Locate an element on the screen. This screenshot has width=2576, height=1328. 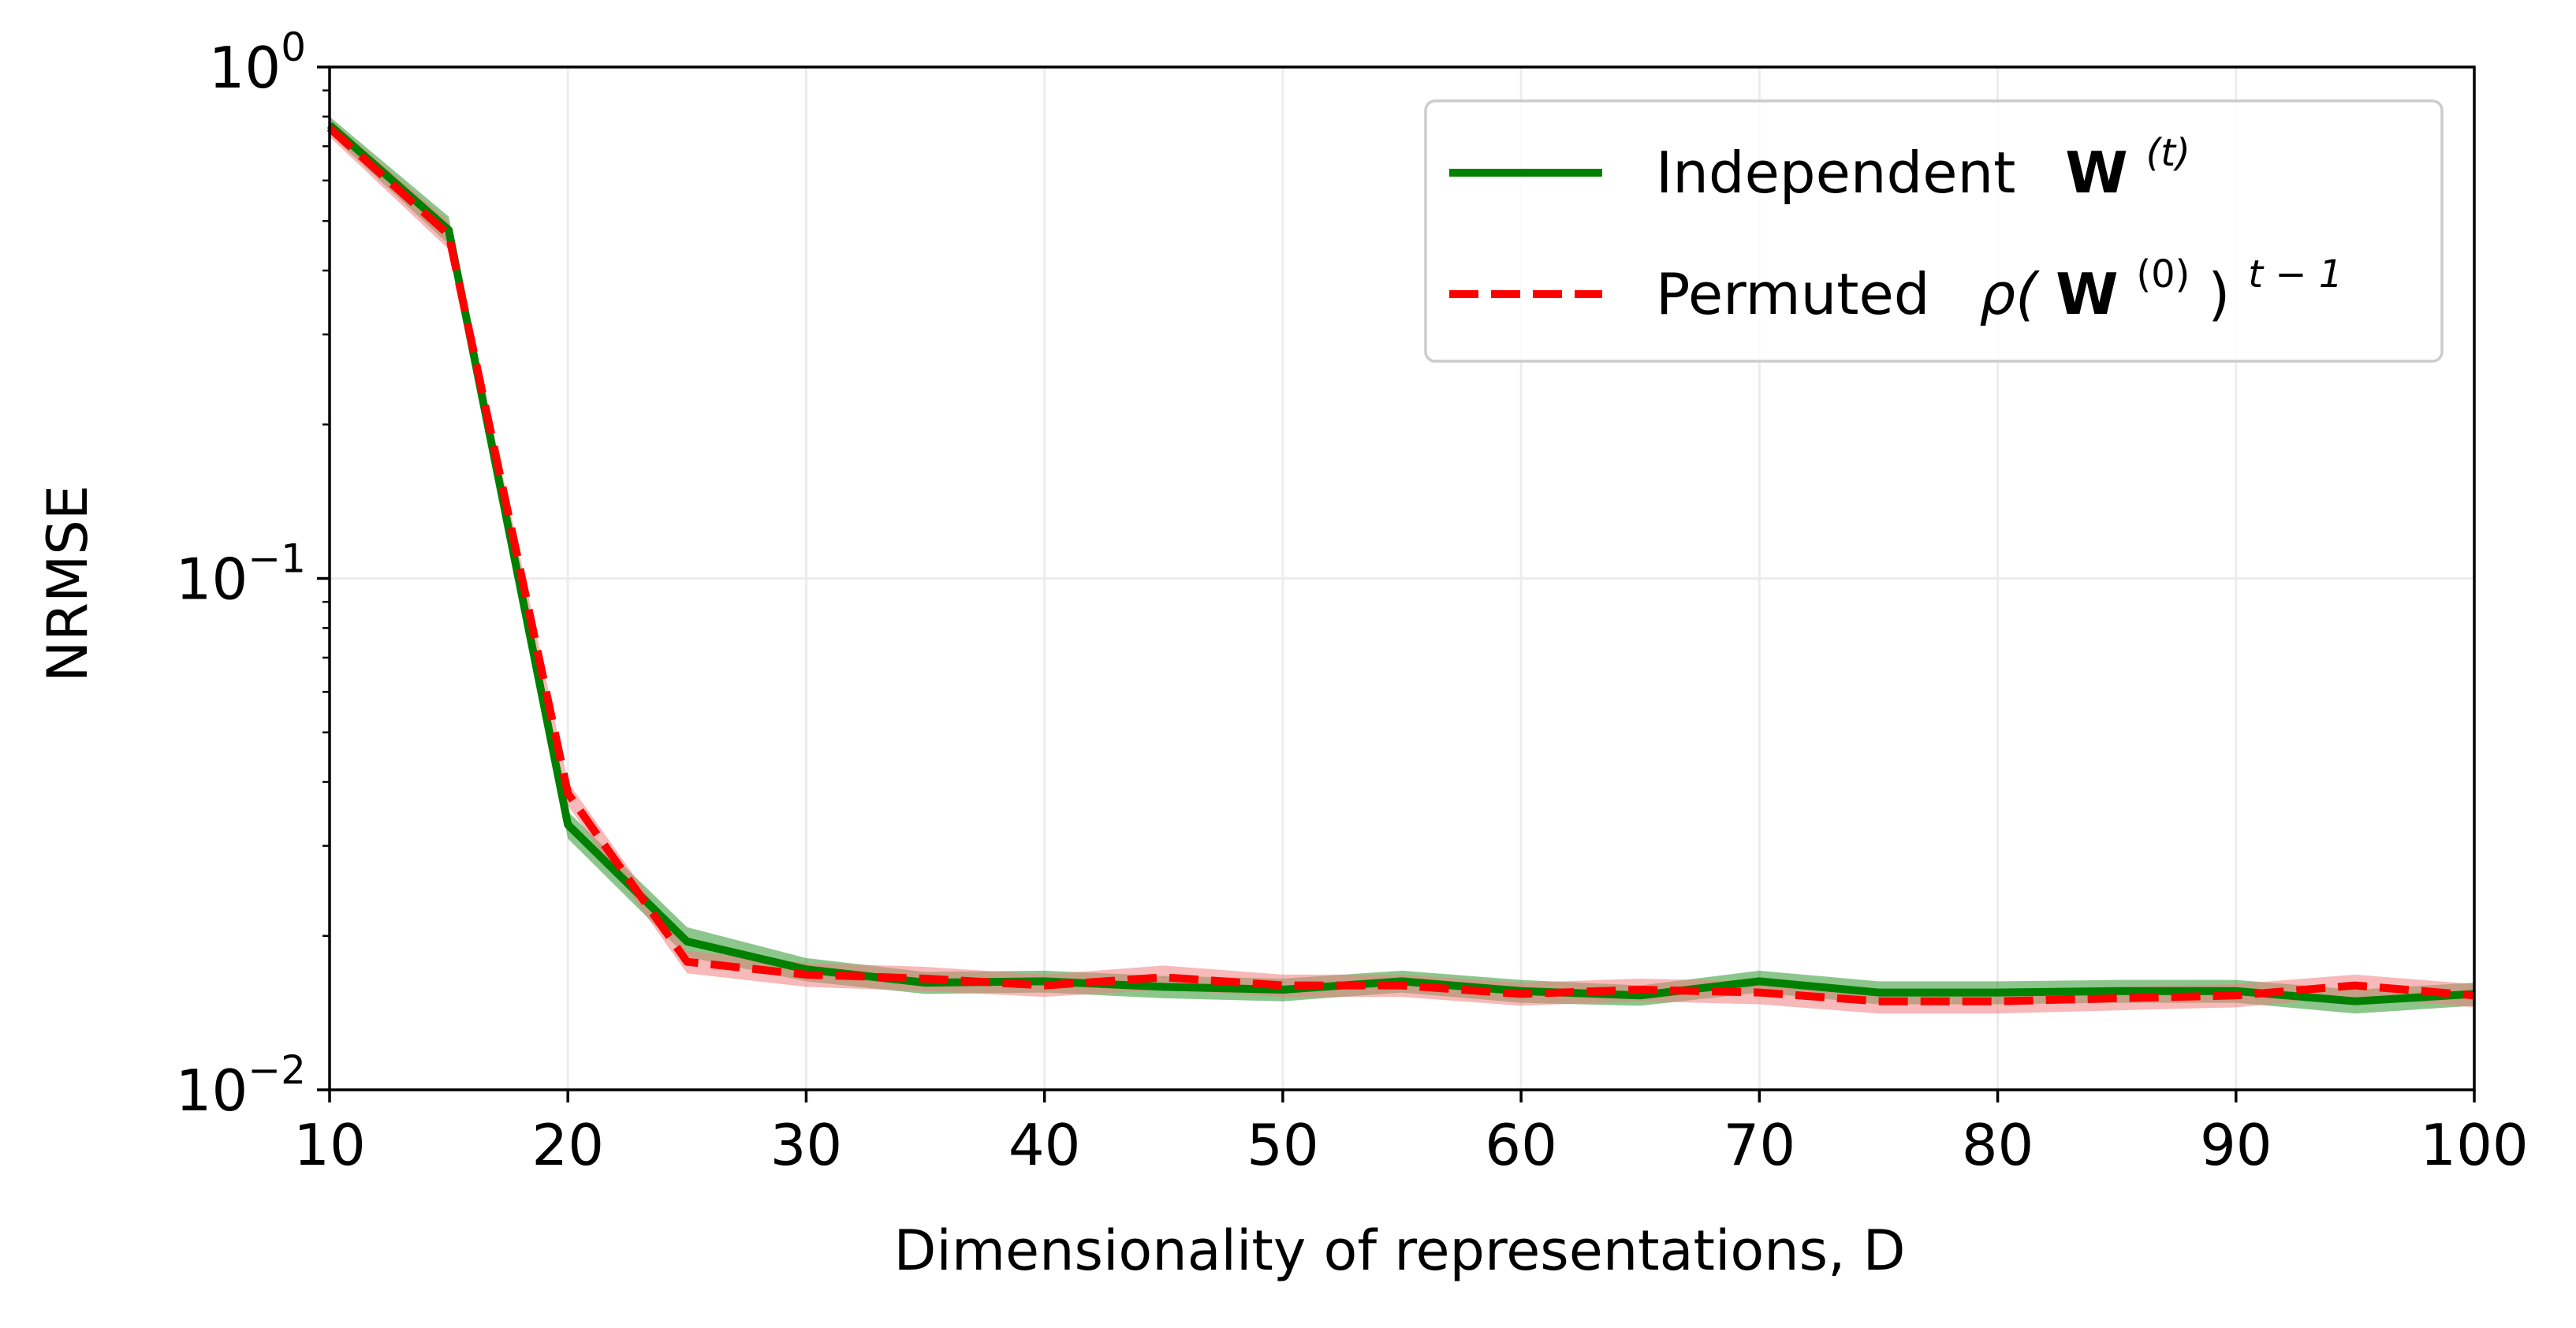
x-tick-label: 90 is located at coordinates (2236, 1145).